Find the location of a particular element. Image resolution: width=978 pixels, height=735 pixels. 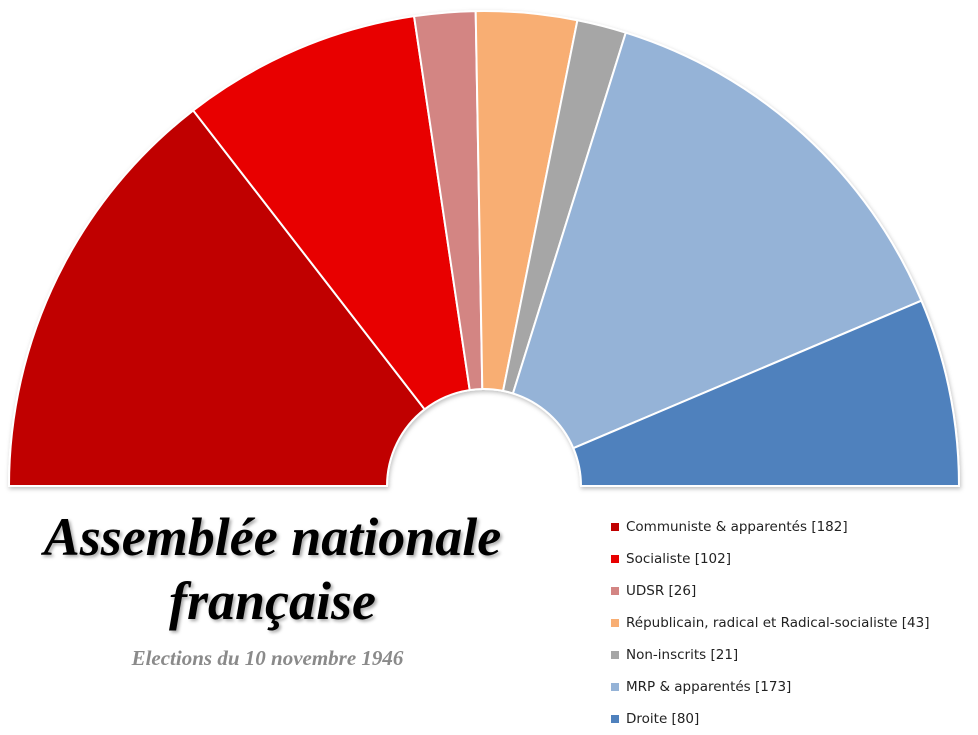

legend-item: MRP & apparentés [173] is located at coordinates (770, 687).